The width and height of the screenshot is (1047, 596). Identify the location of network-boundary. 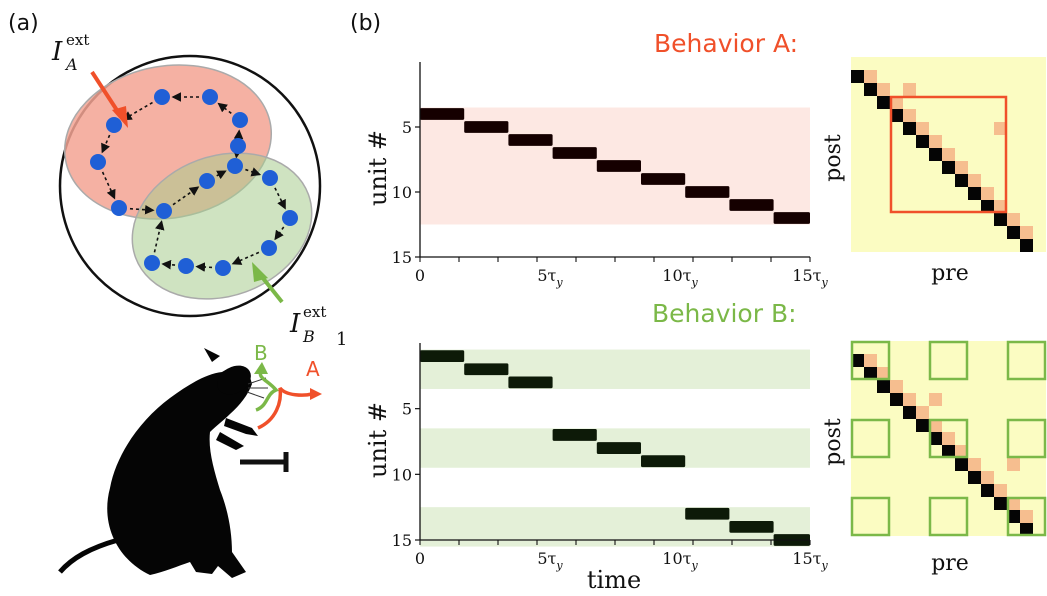
(190, 186).